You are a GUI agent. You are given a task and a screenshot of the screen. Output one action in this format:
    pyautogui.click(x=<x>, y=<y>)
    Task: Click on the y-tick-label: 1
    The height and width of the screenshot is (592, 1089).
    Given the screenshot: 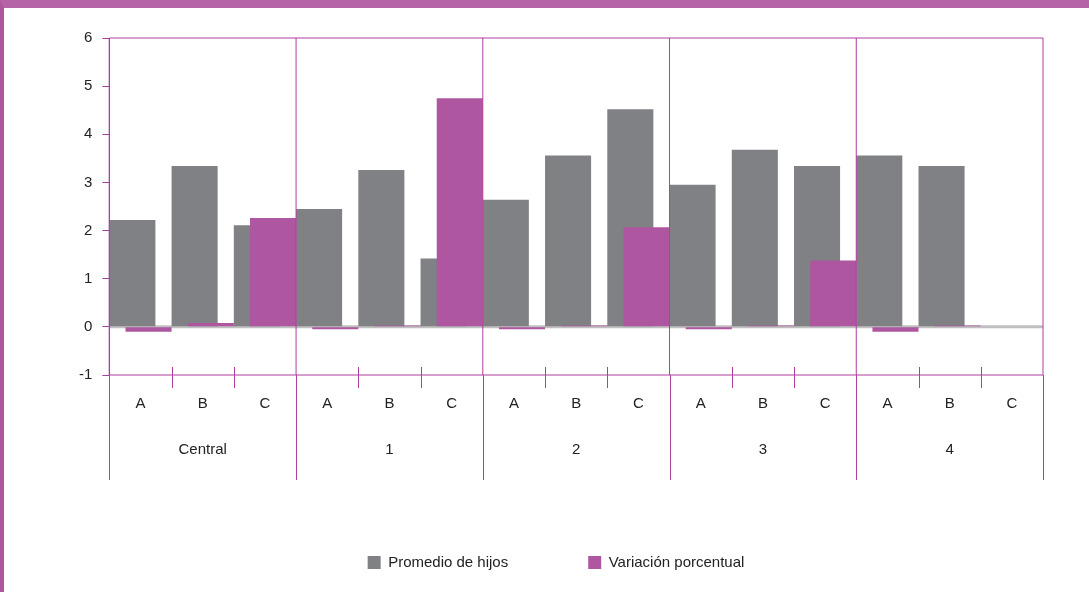 What is the action you would take?
    pyautogui.click(x=88, y=277)
    